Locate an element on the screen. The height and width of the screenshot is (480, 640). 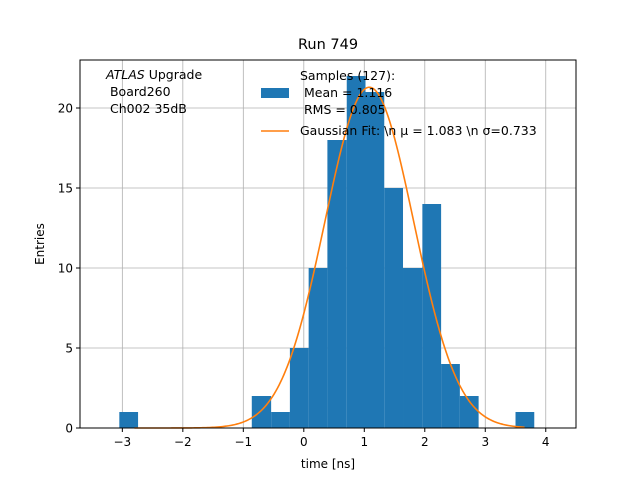
x-tick-label: 1 is located at coordinates (364, 442).